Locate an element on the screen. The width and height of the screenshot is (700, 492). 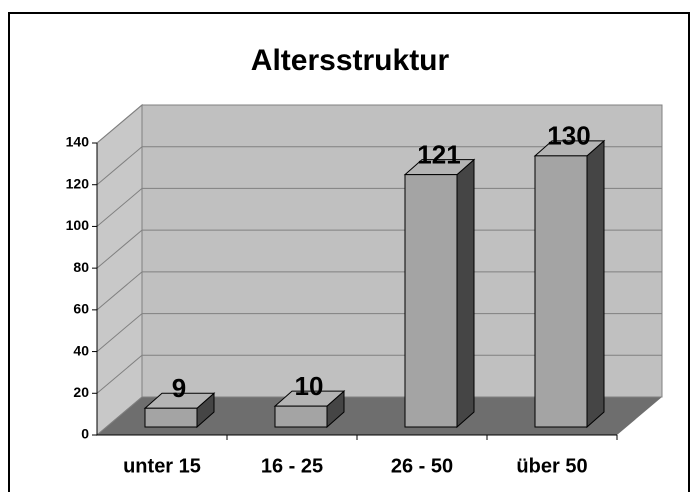
value-label: 130 is located at coordinates (568, 136).